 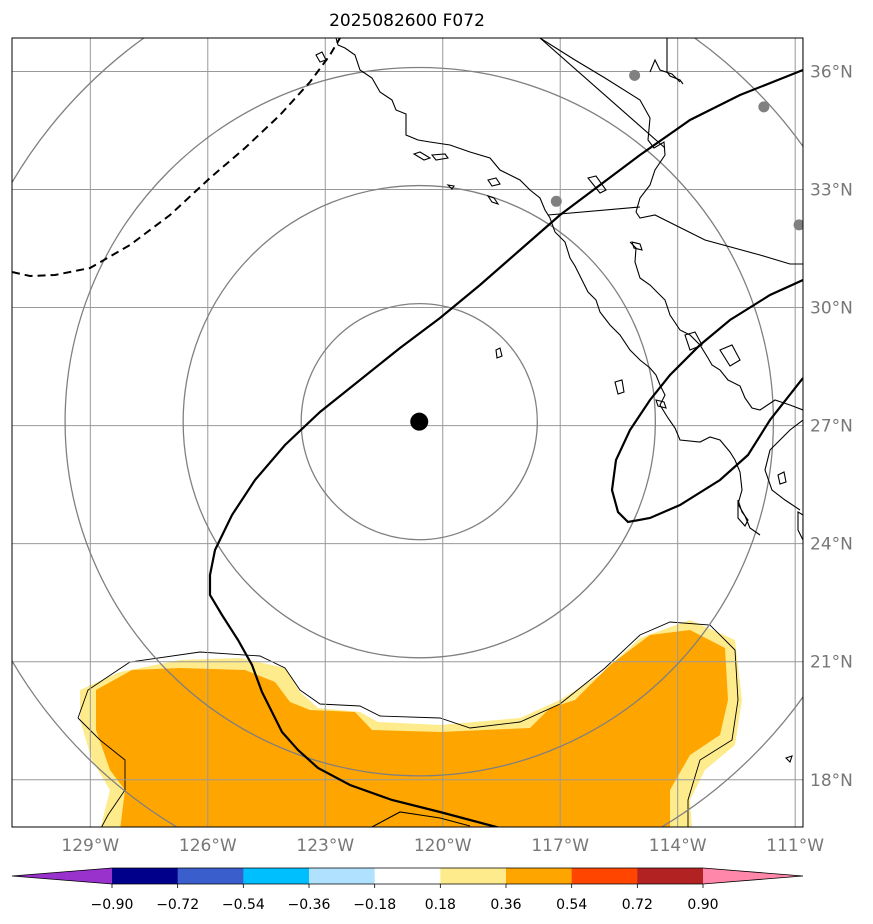 What do you see at coordinates (831, 663) in the screenshot?
I see `latitude-tick-label: 21°N` at bounding box center [831, 663].